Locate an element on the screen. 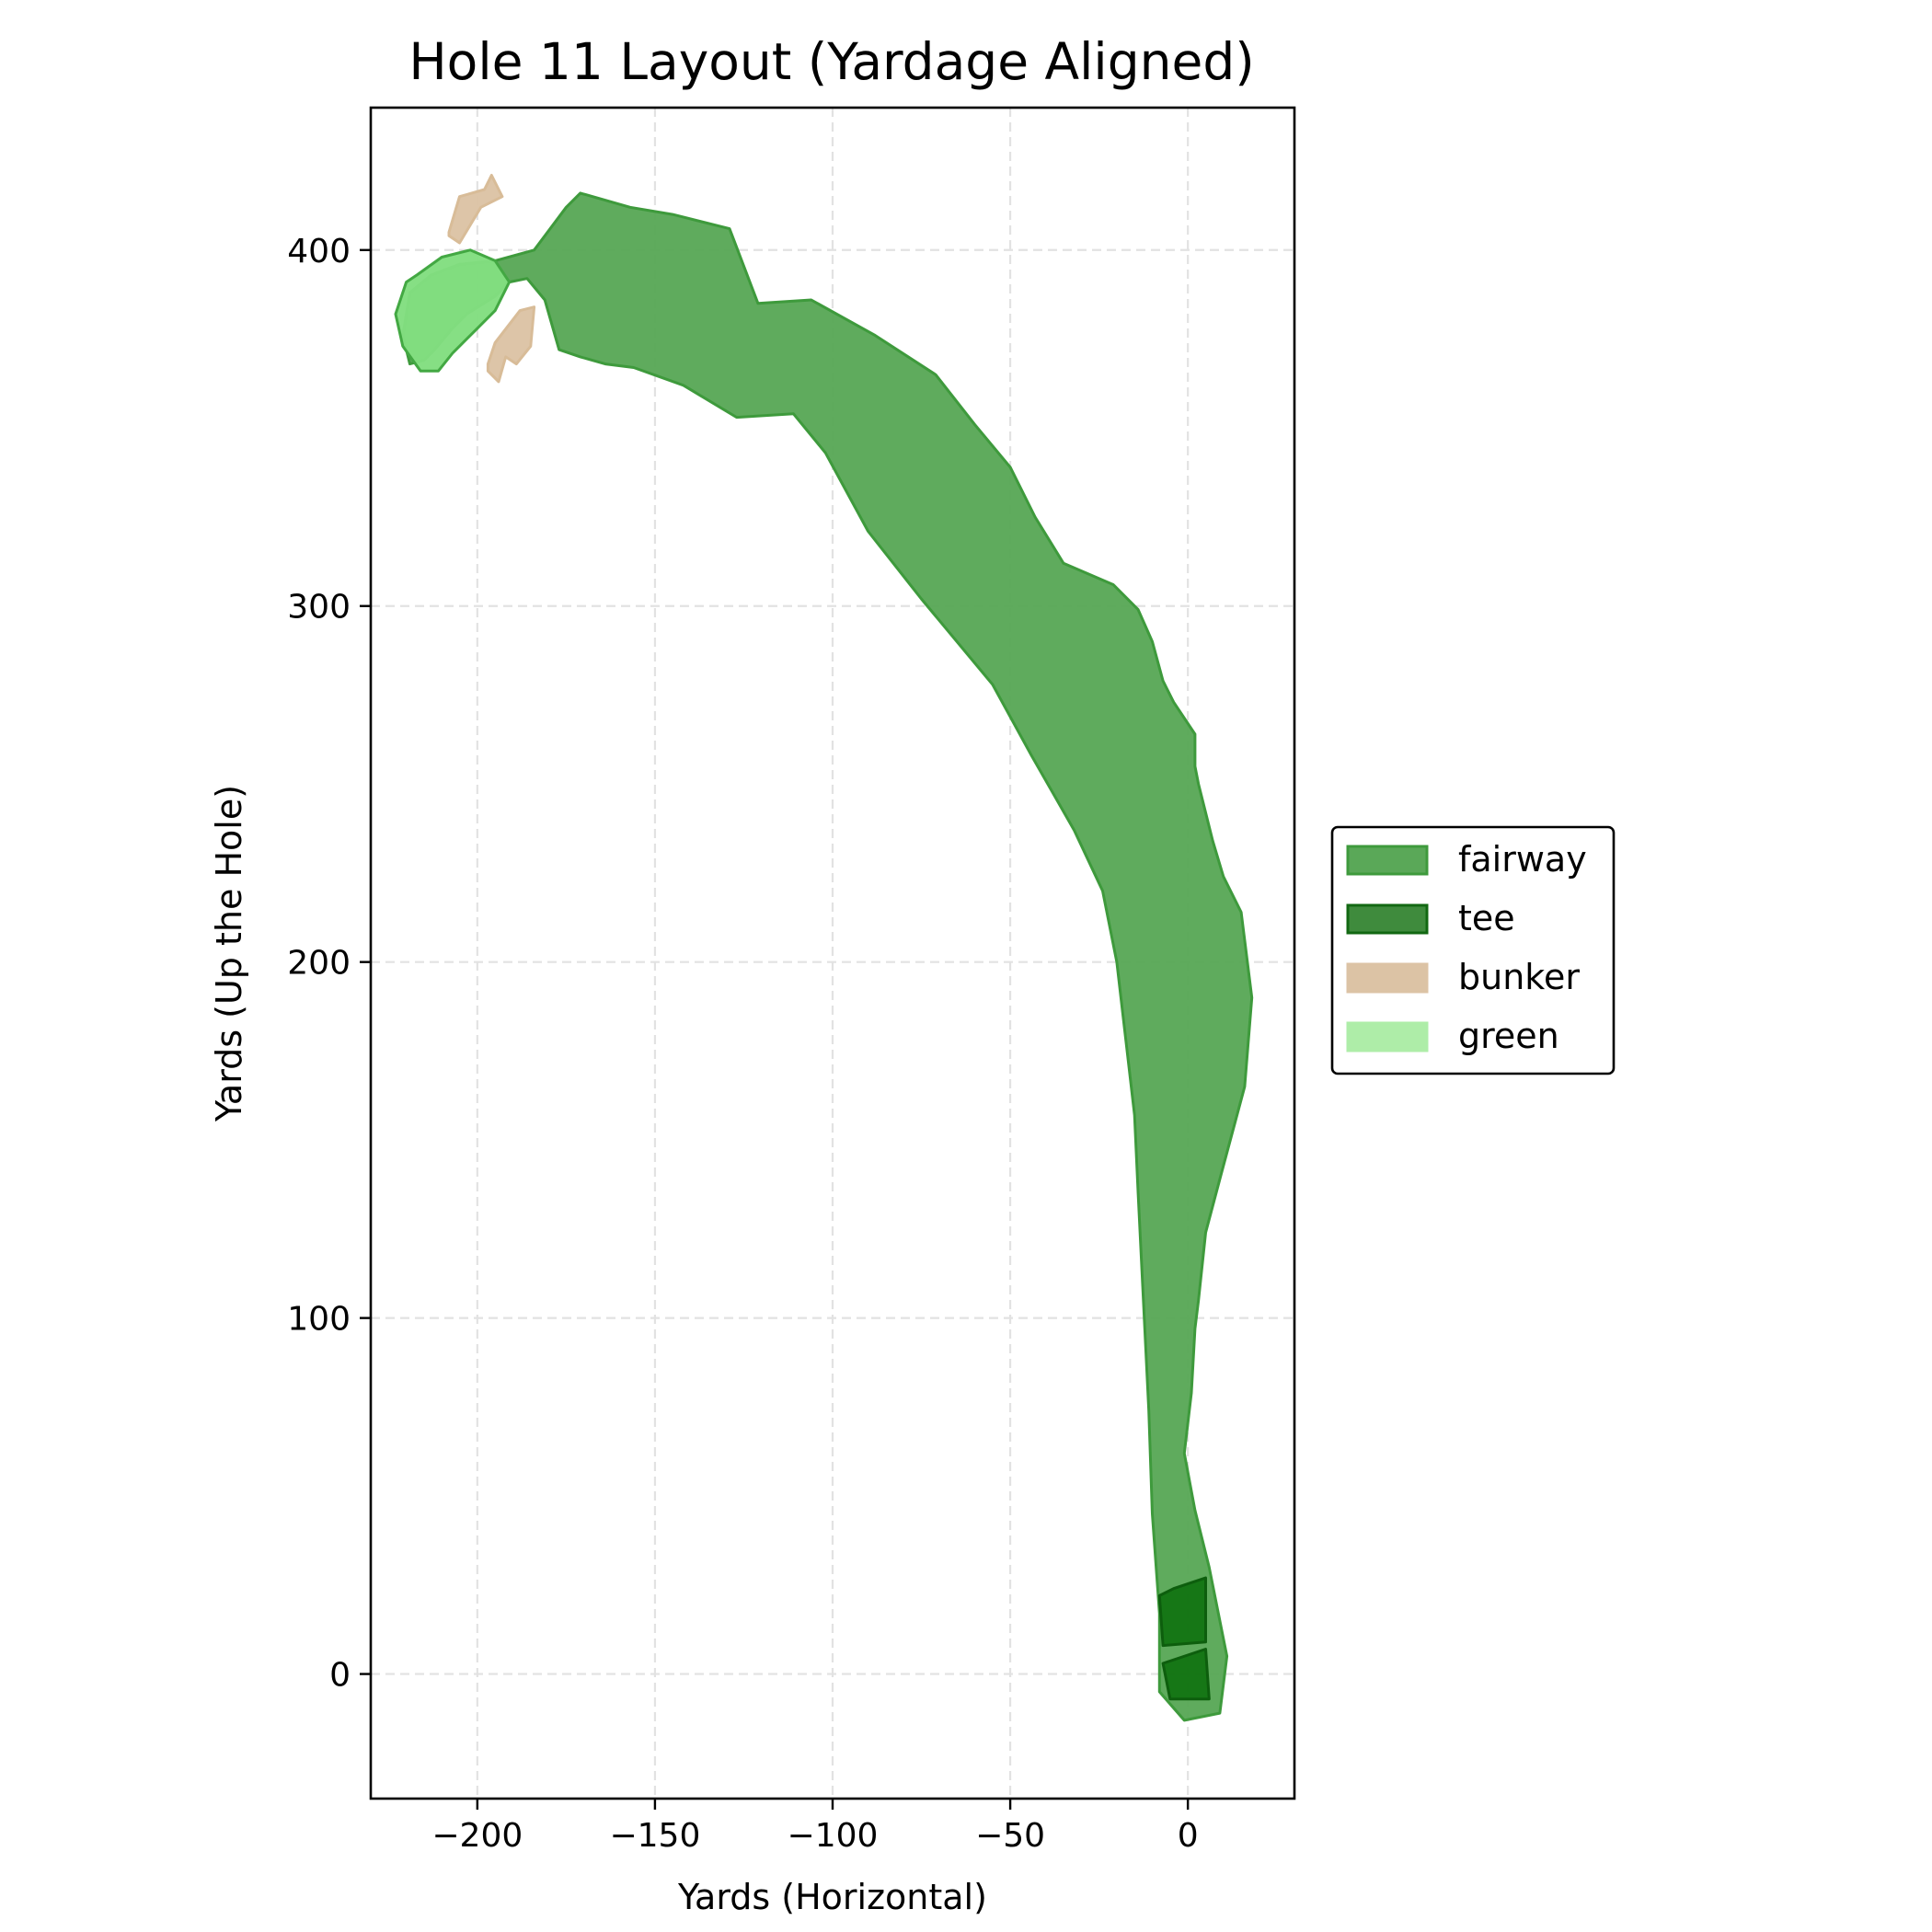 The height and width of the screenshot is (1932, 1932). legend-swatch-green is located at coordinates (1387, 1036).